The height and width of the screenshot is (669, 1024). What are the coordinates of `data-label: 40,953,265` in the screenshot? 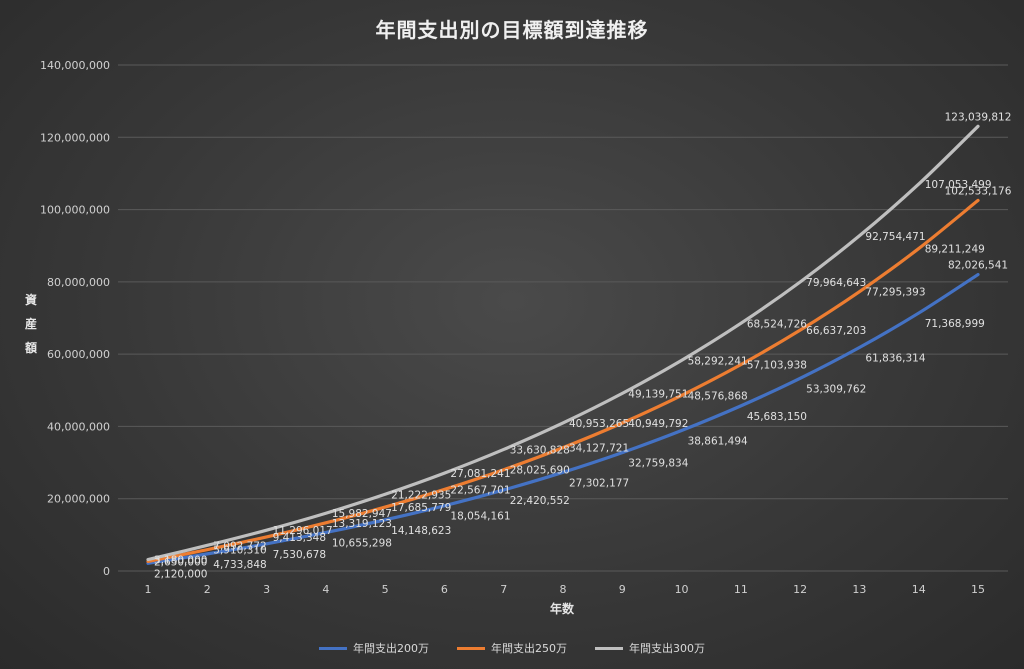 It's located at (599, 424).